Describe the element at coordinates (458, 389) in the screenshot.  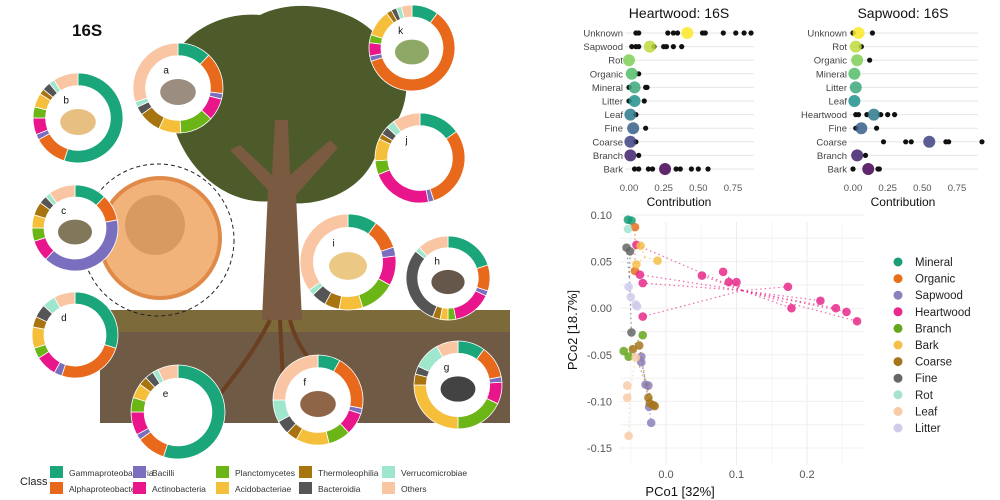
I see `mineral soil-picture` at that location.